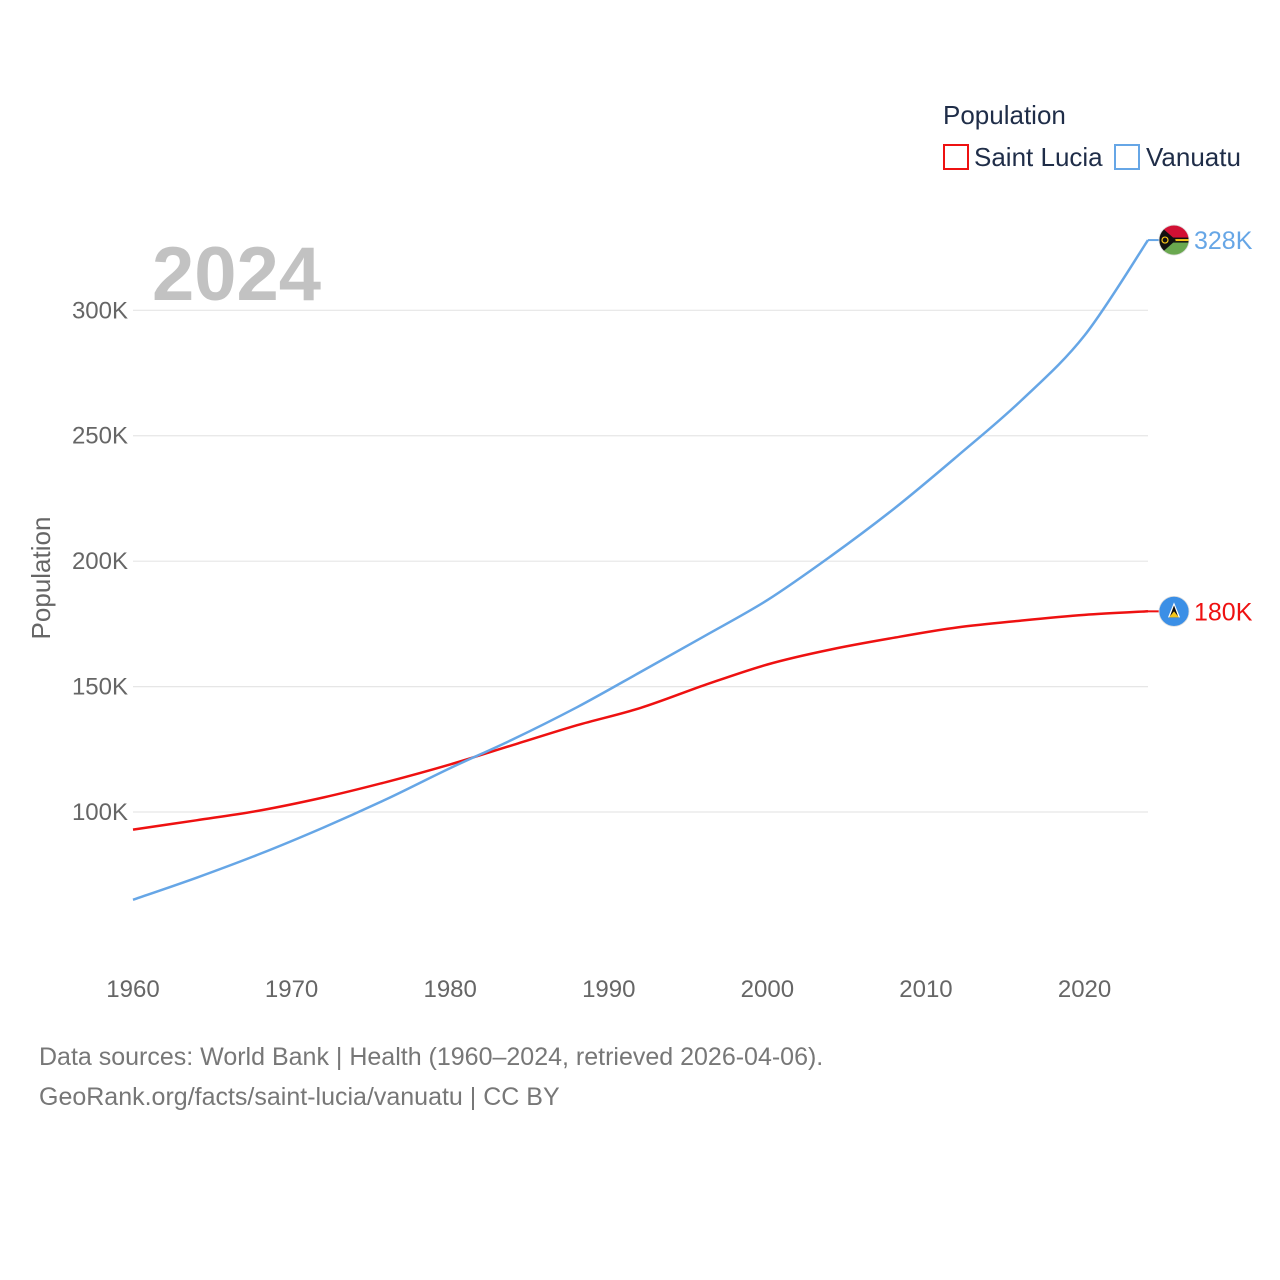 Image resolution: width=1280 pixels, height=1280 pixels. What do you see at coordinates (1084, 989) in the screenshot?
I see `x-tick-label: 2020` at bounding box center [1084, 989].